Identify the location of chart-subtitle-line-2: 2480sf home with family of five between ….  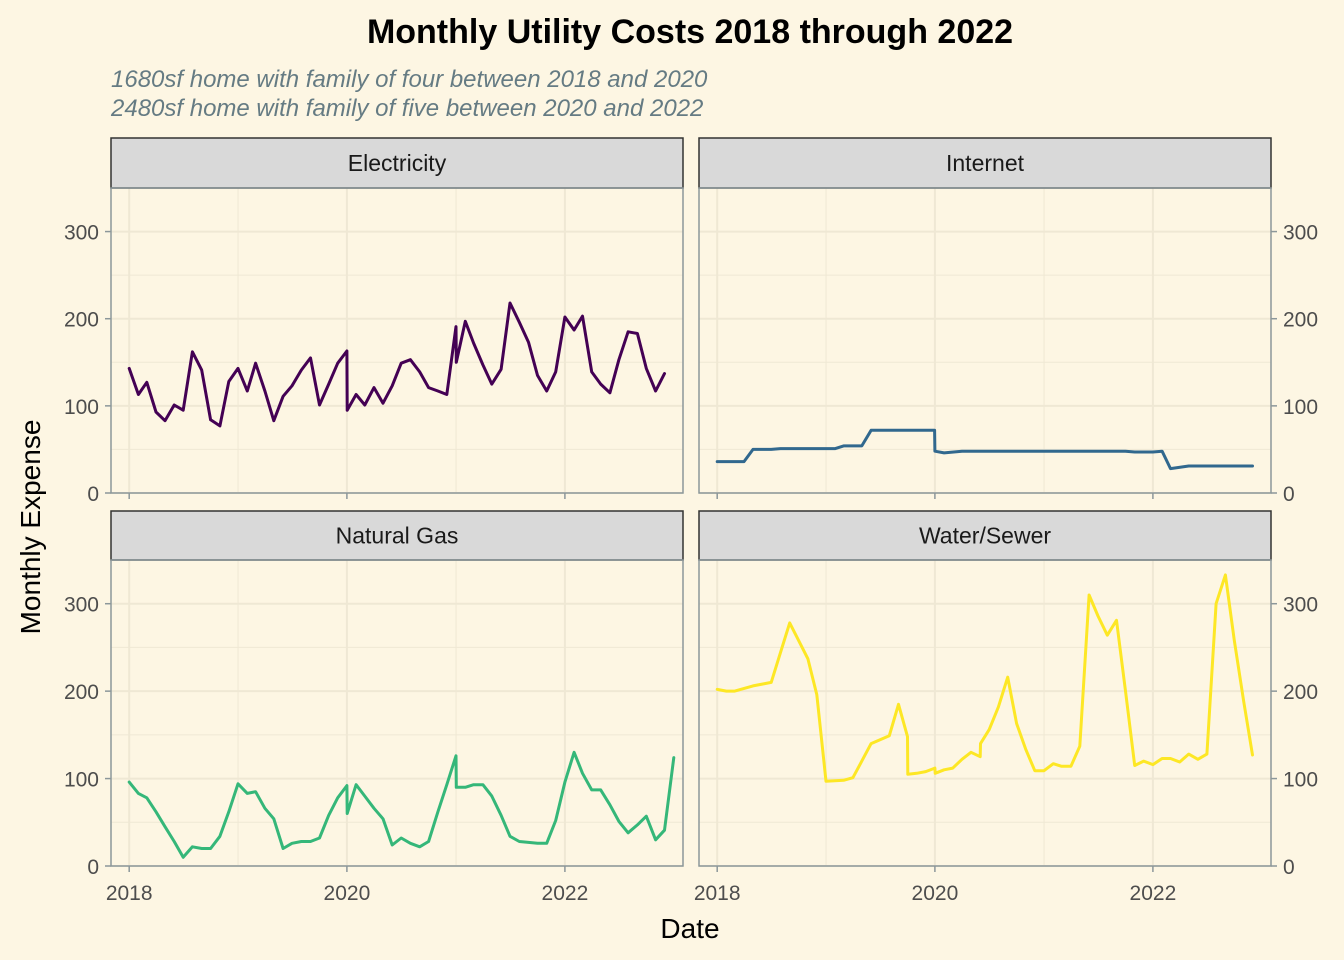
(406, 108).